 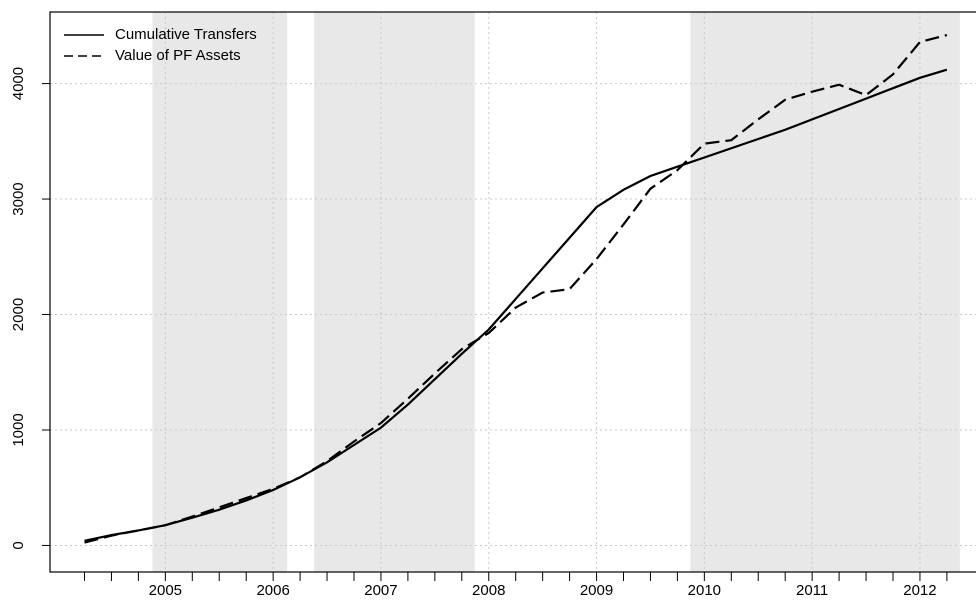 What do you see at coordinates (18, 545) in the screenshot?
I see `y-tick-label: 0` at bounding box center [18, 545].